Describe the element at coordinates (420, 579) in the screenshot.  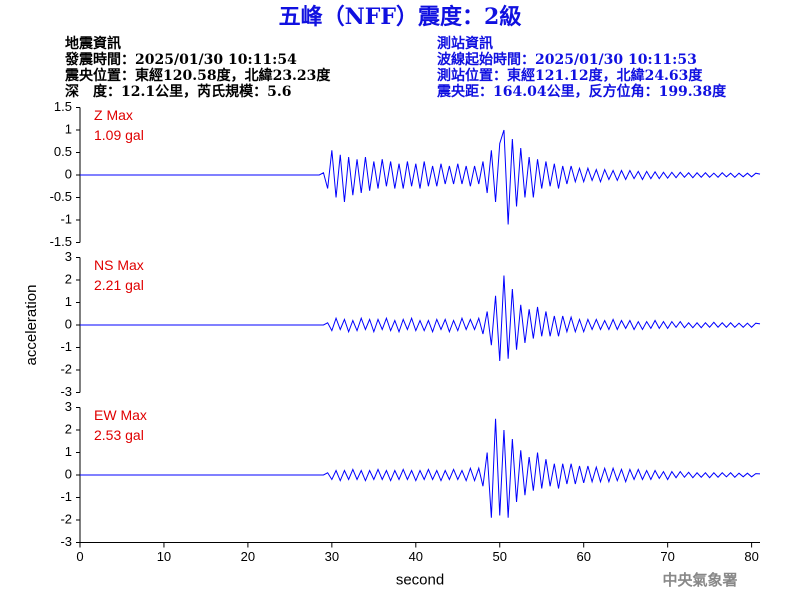
I see `x-axis-label: second` at that location.